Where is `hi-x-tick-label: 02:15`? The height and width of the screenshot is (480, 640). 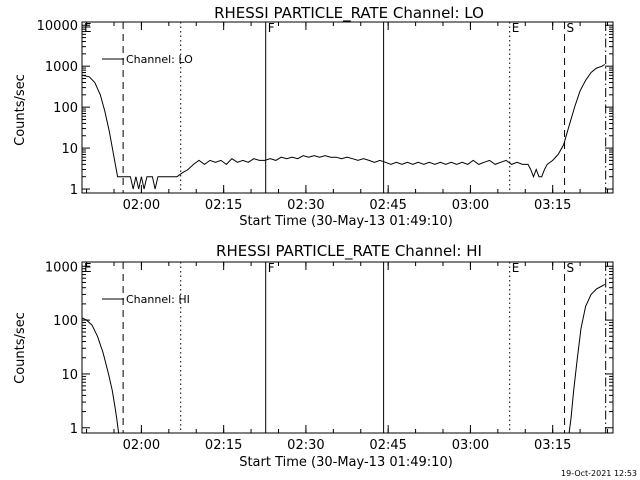
hi-x-tick-label: 02:15 is located at coordinates (223, 445).